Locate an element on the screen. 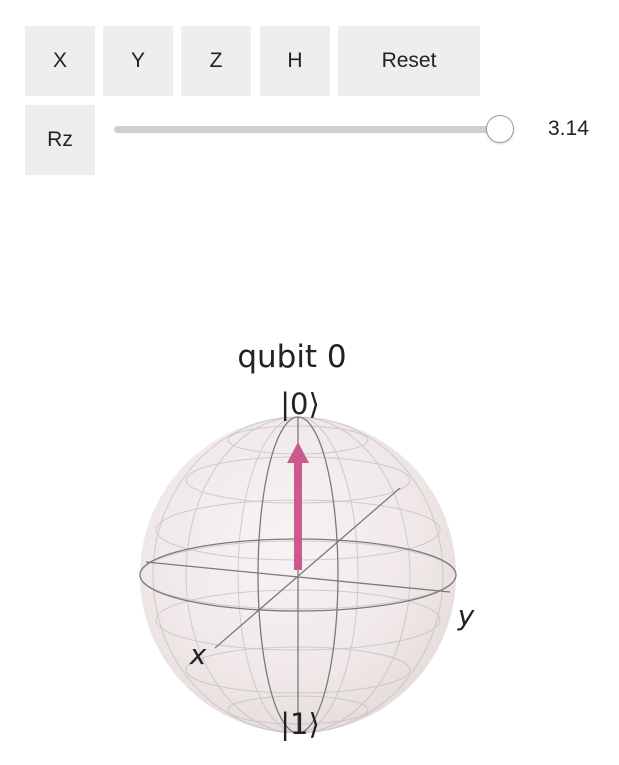  h-gate-button: H is located at coordinates (295, 61).